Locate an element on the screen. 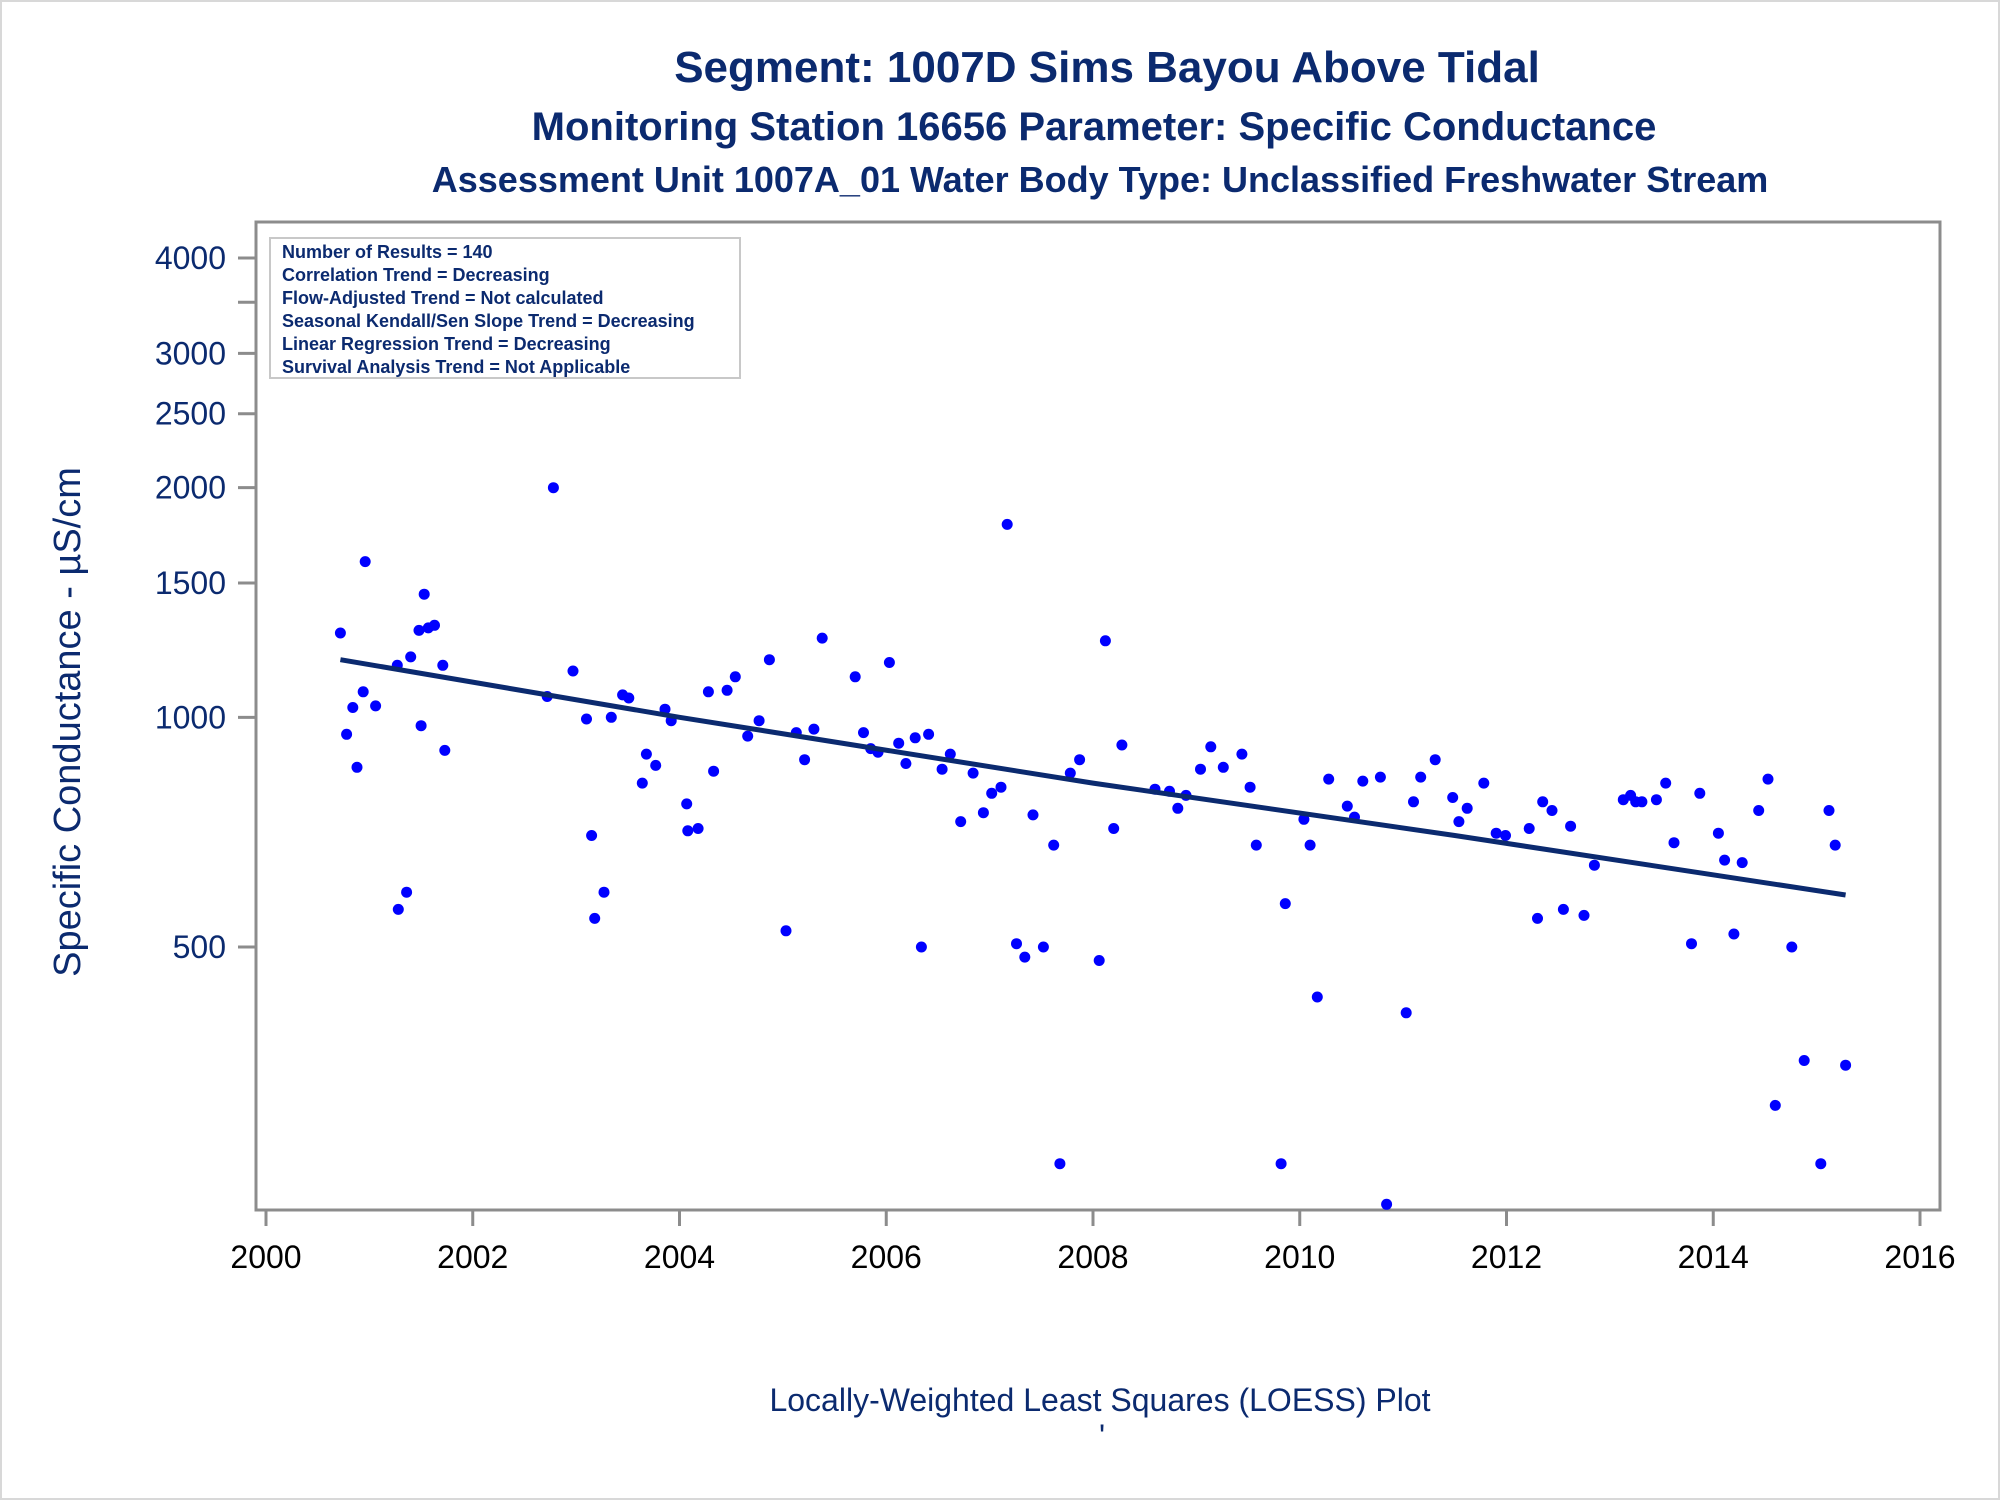 This screenshot has width=2000, height=1500. legend-line-5: Linear Regression Trend = Decreasing is located at coordinates (446, 344).